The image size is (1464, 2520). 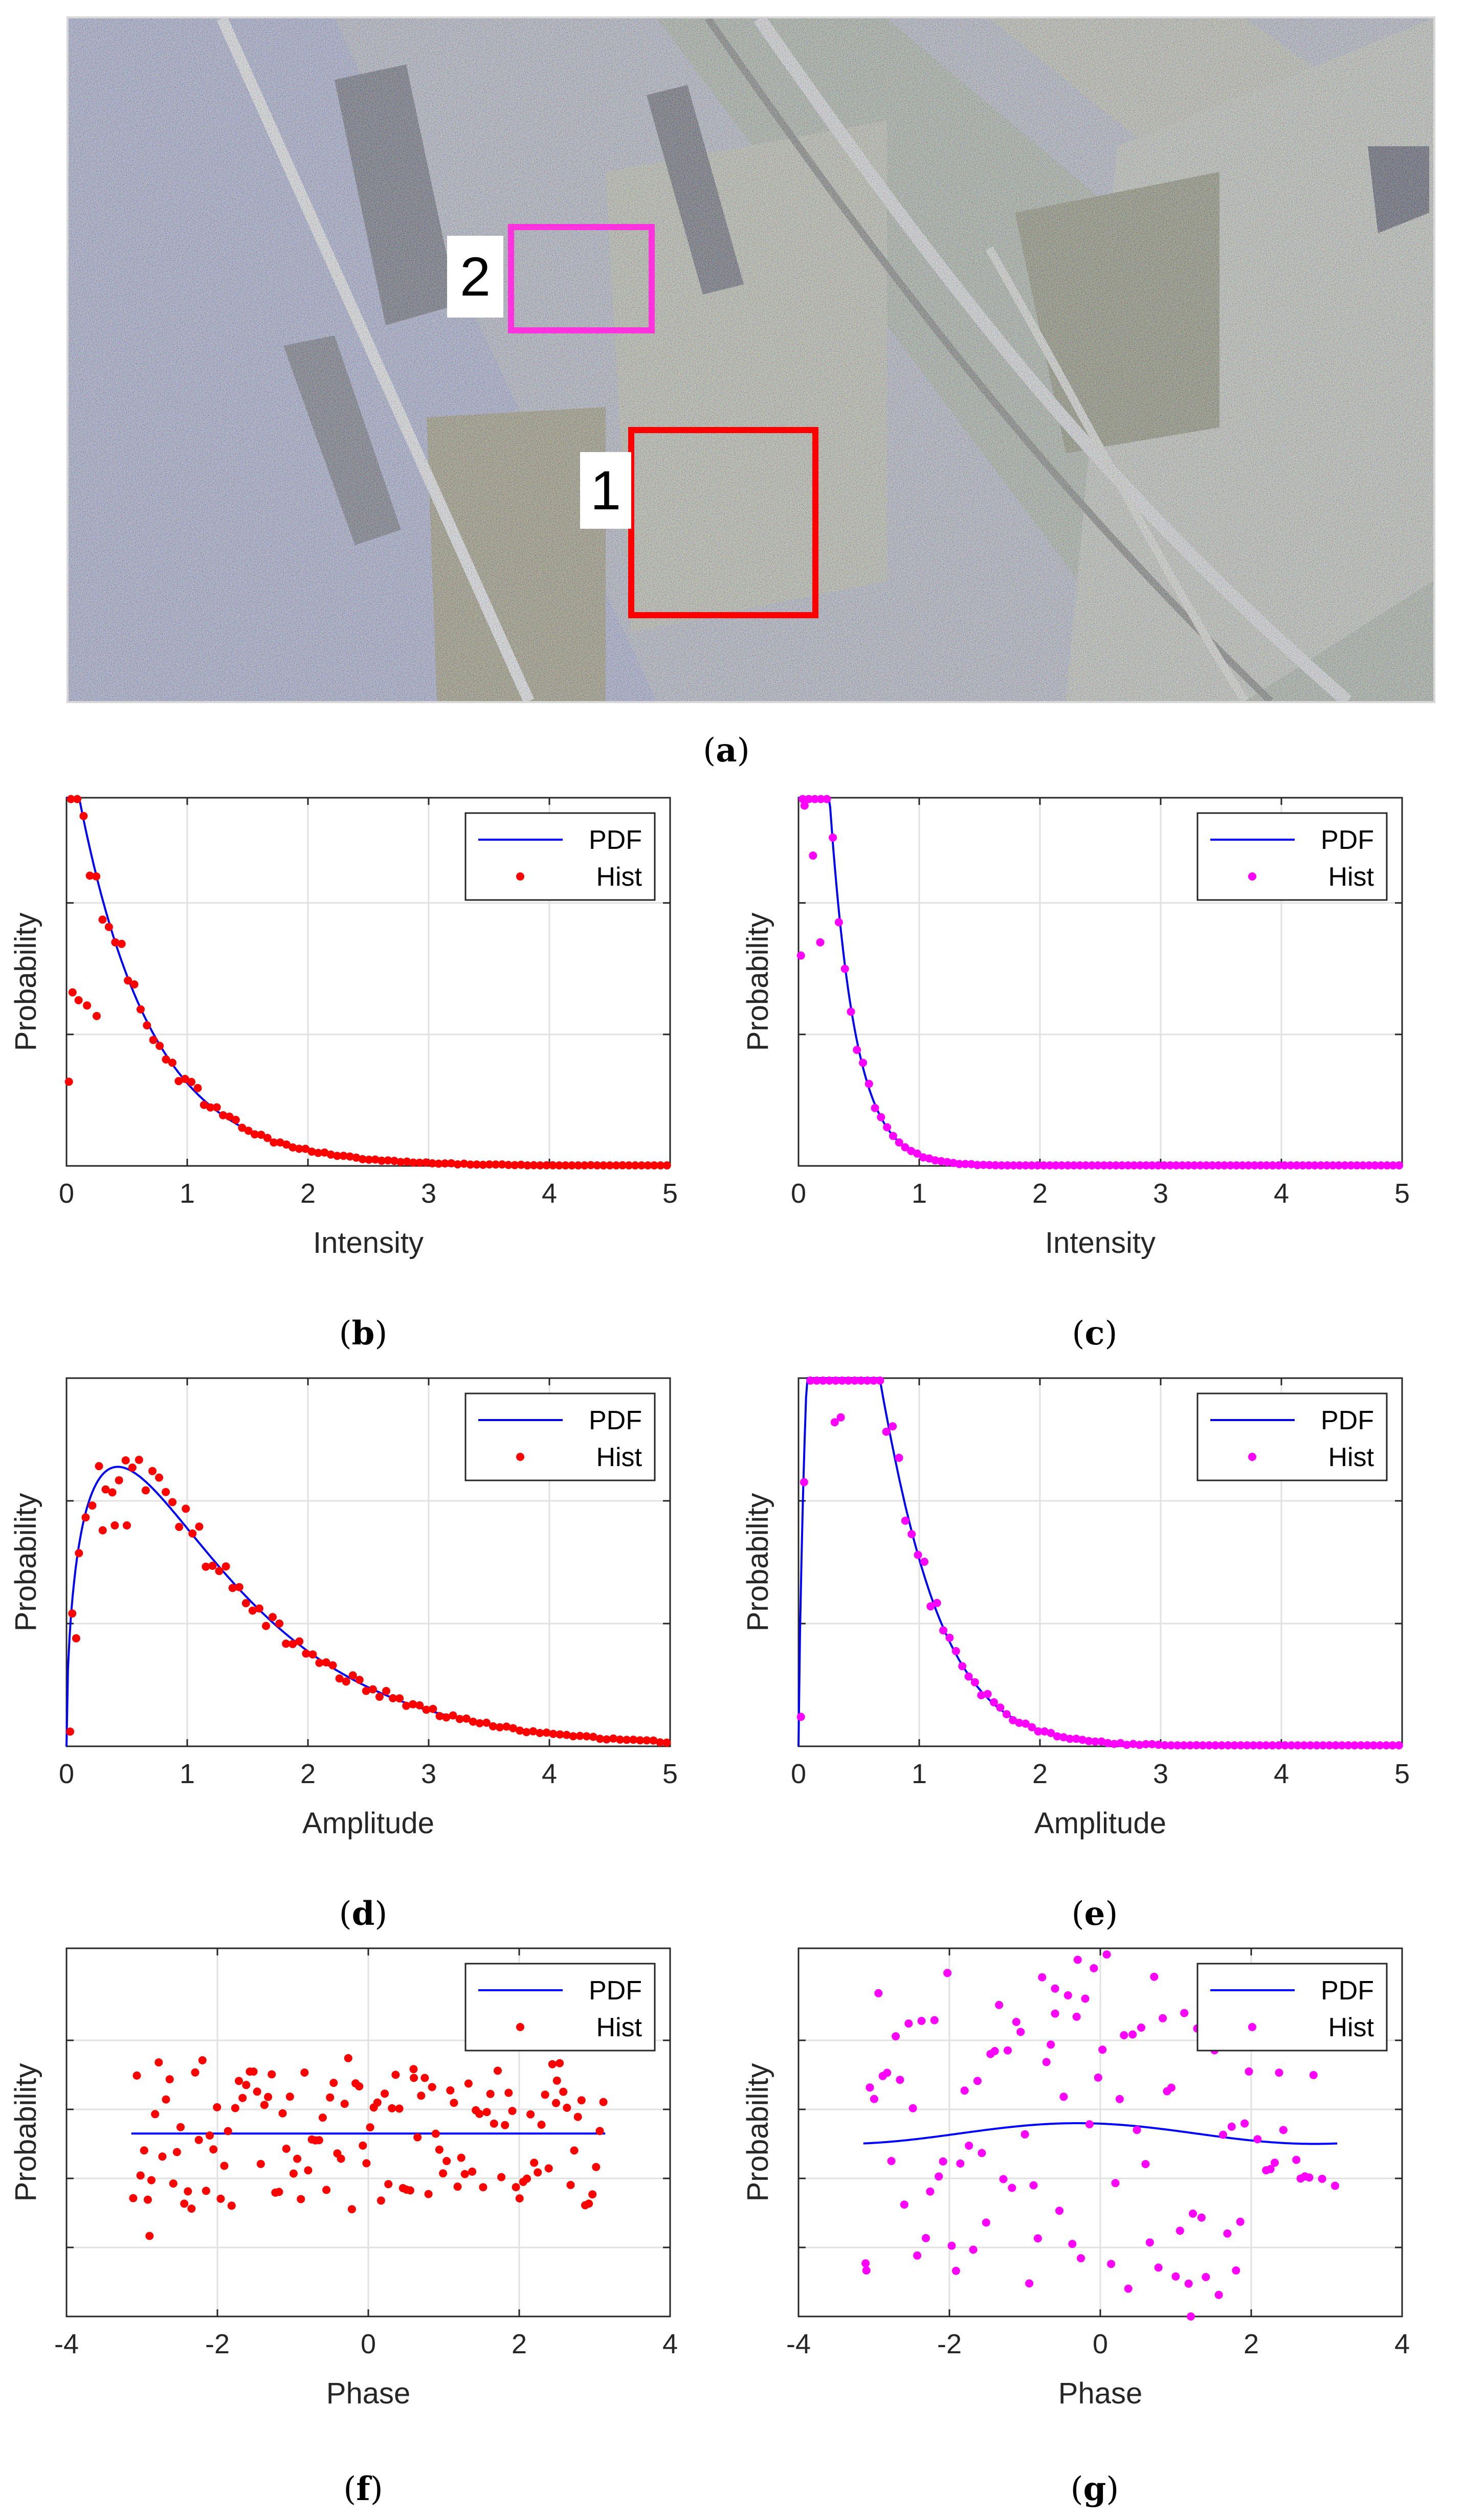 I want to click on x-tick-label: 0, so click(x=798, y=1193).